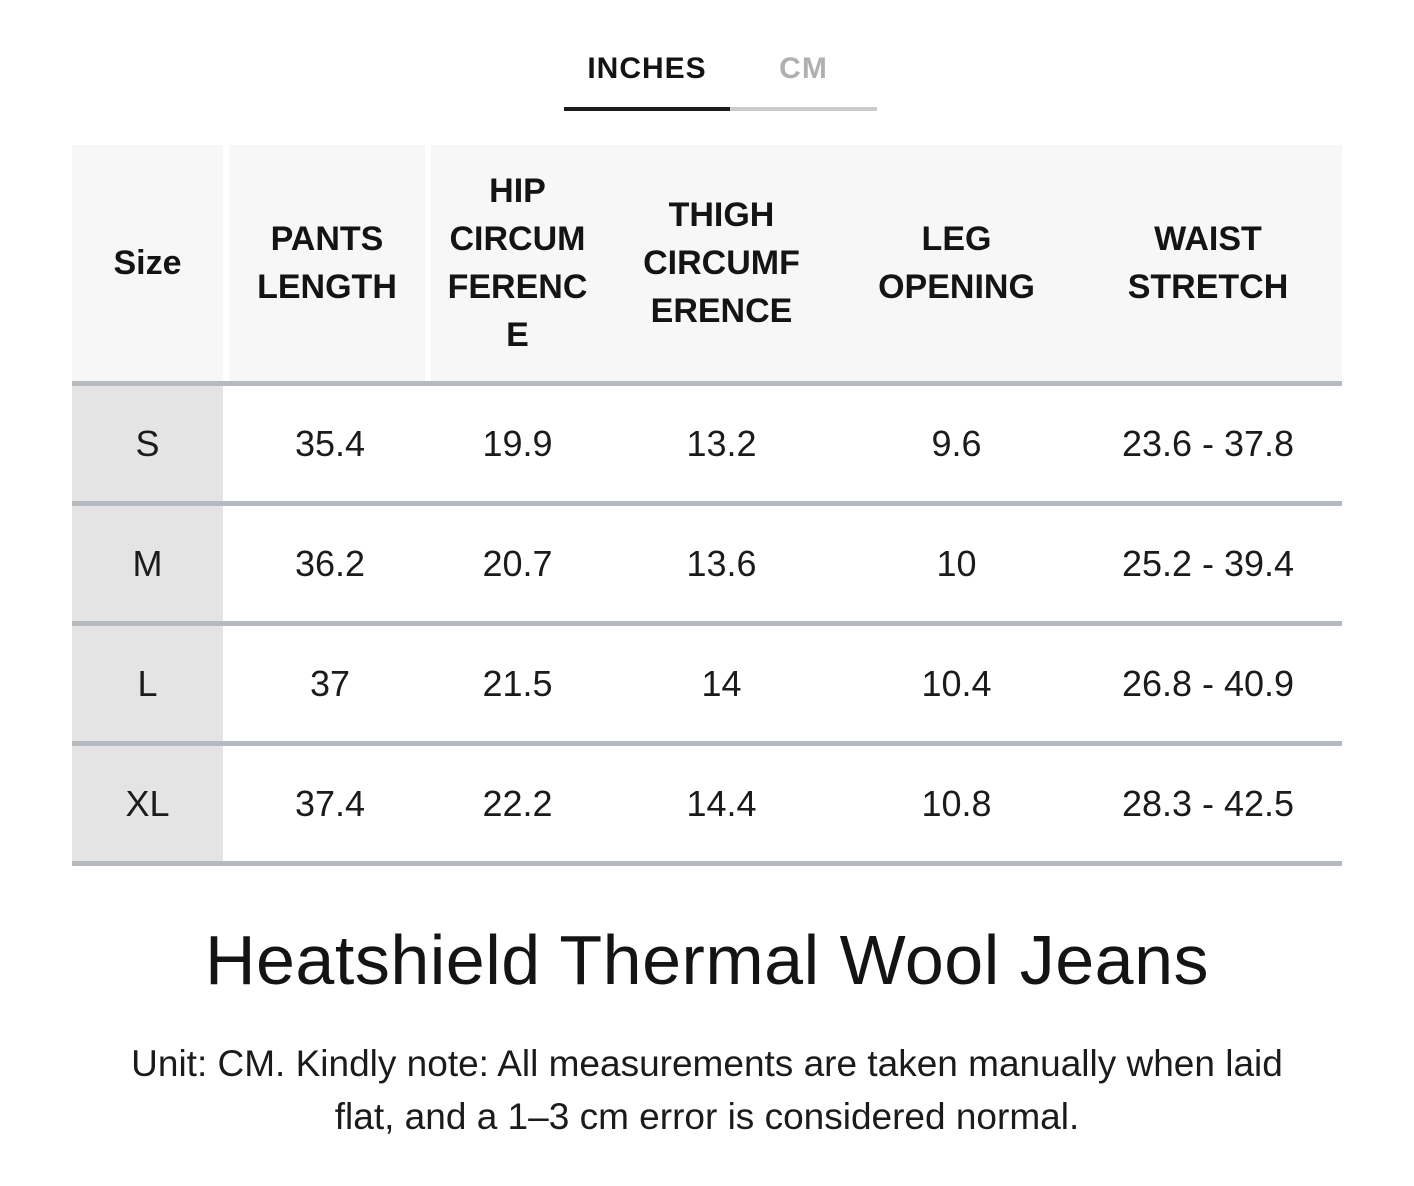 Image resolution: width=1414 pixels, height=1186 pixels. Describe the element at coordinates (517, 563) in the screenshot. I see `cell-value: 20.7` at that location.